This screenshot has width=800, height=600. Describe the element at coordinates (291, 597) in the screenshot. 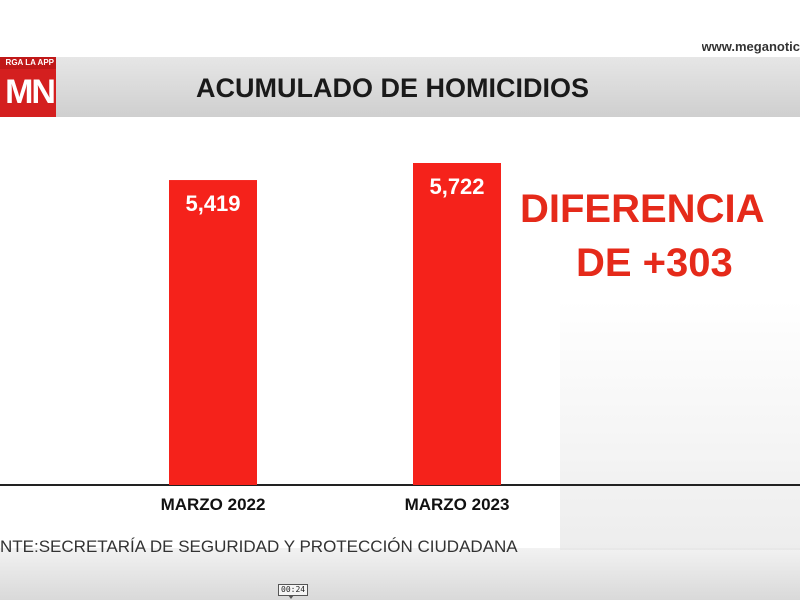

I see `timestamp-pointer` at that location.